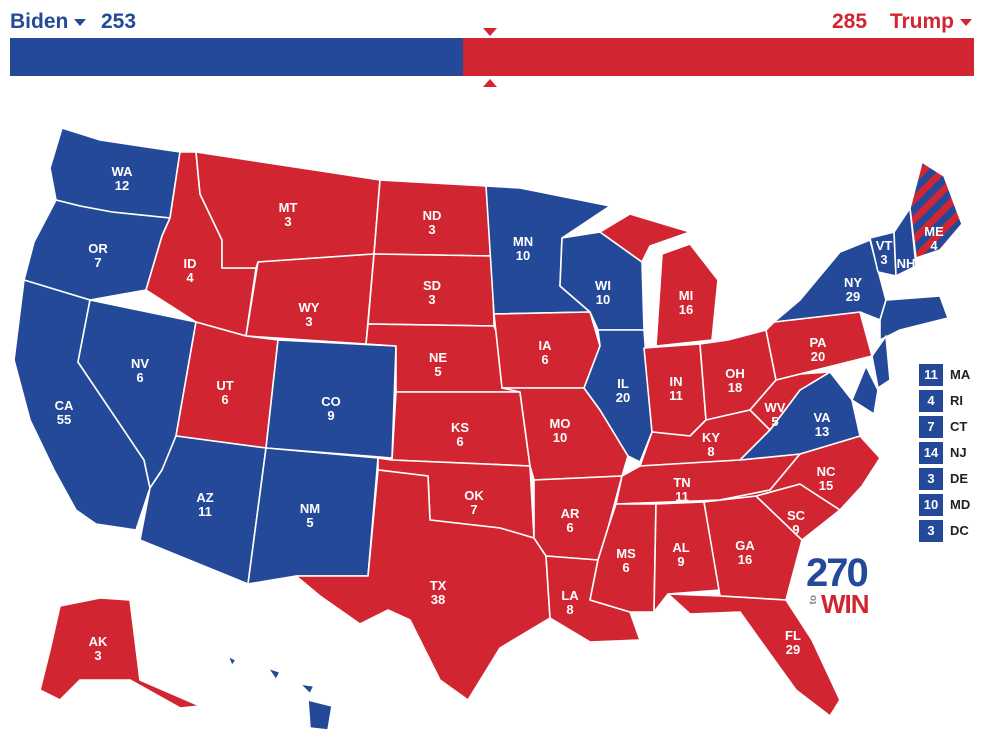  I want to click on small-state-name: NJ, so click(958, 452).